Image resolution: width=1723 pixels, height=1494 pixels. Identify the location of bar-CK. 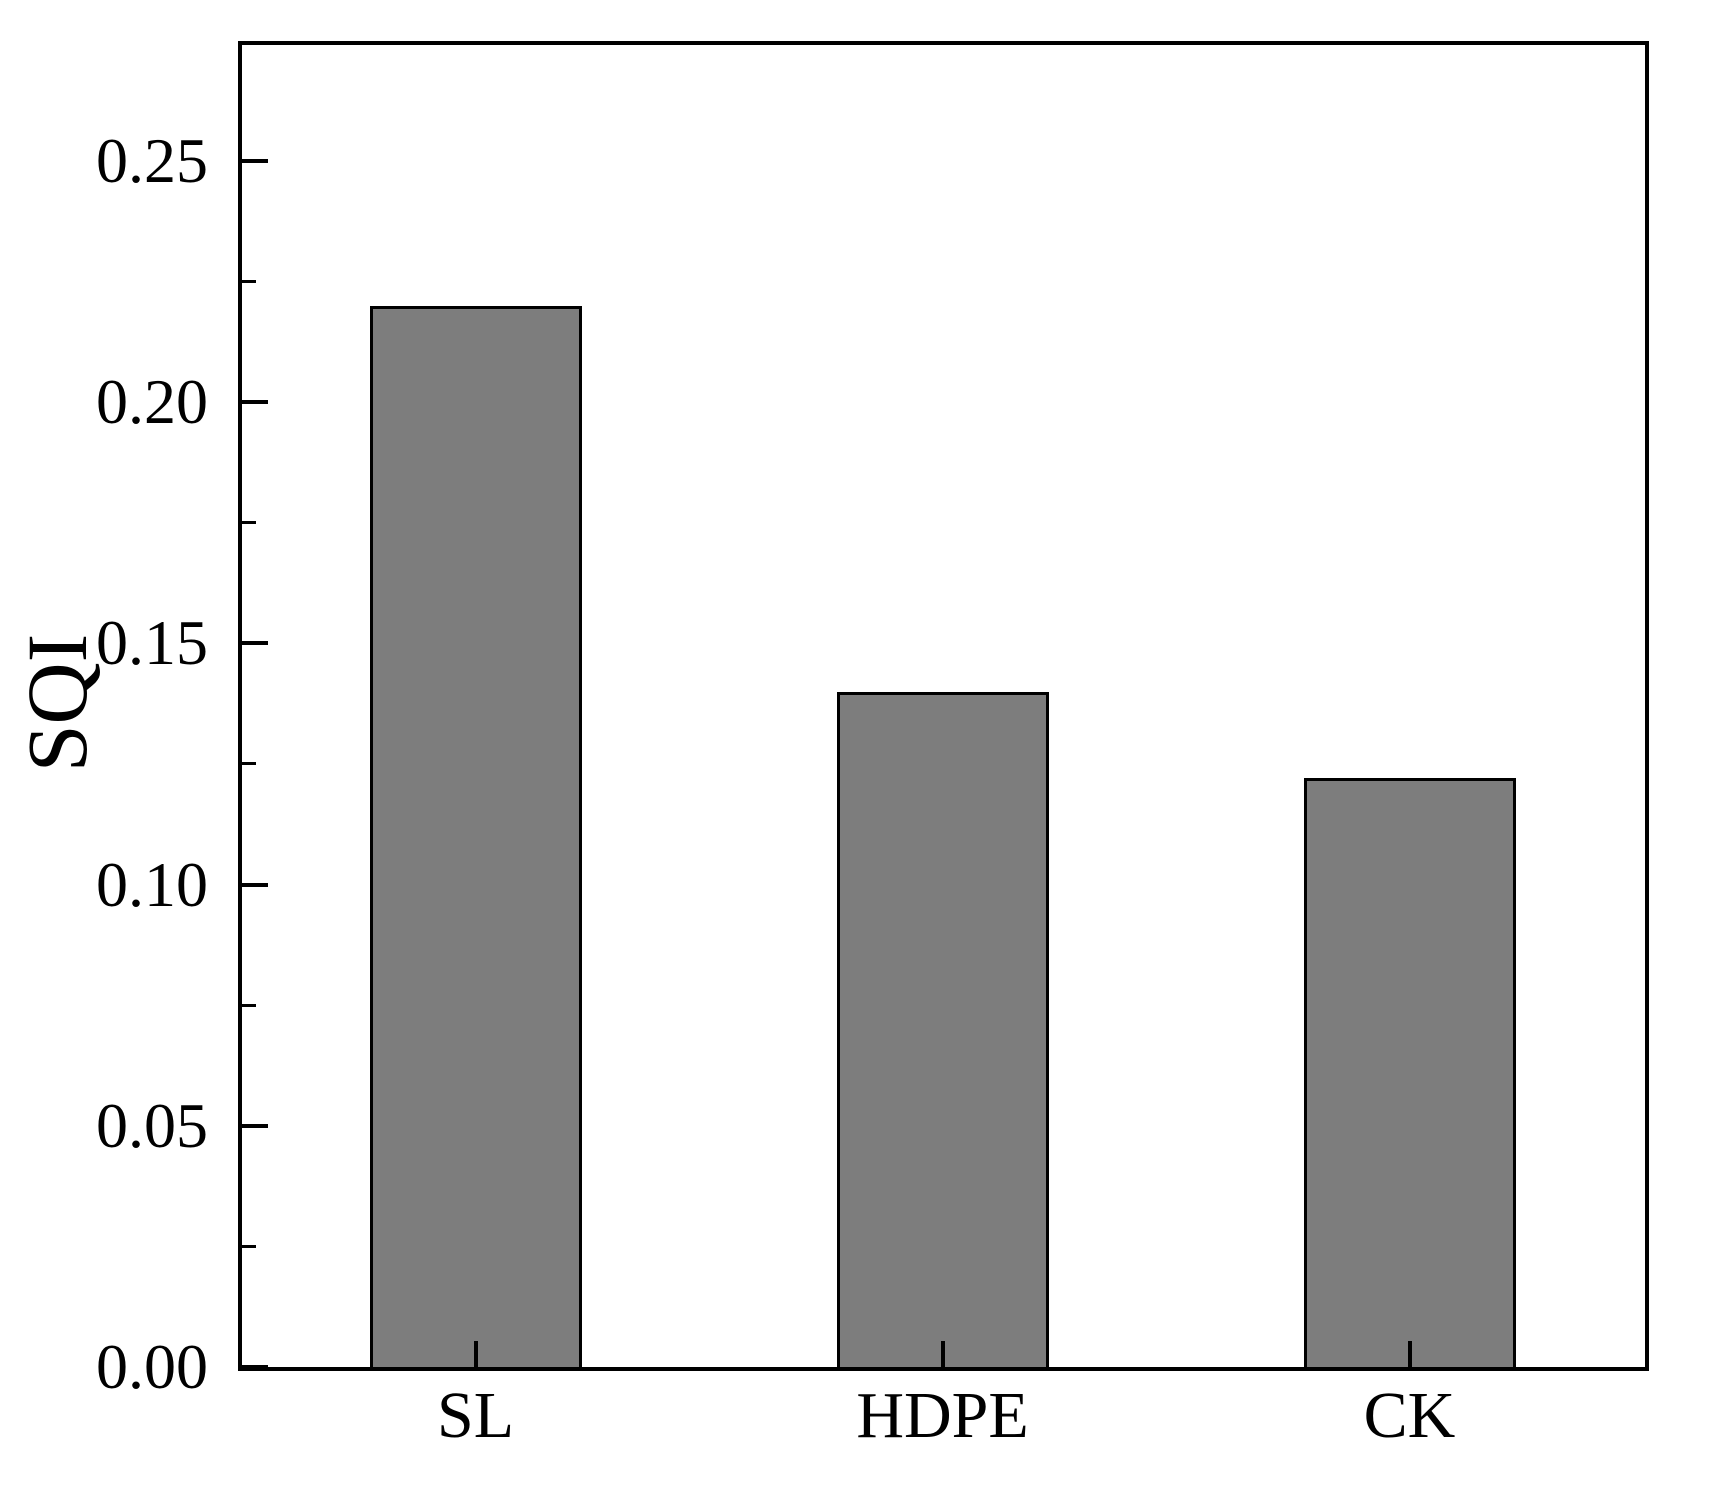
(1409, 1072).